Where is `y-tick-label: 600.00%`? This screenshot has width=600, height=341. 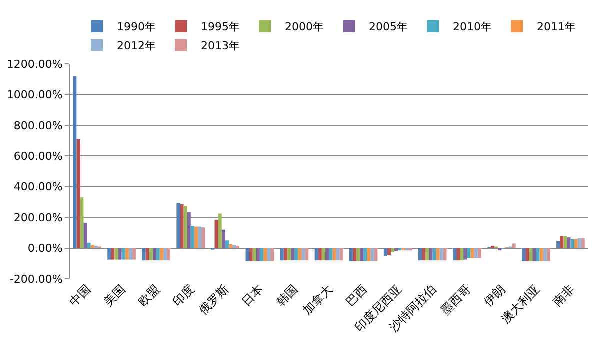 y-tick-label: 600.00% is located at coordinates (38, 156).